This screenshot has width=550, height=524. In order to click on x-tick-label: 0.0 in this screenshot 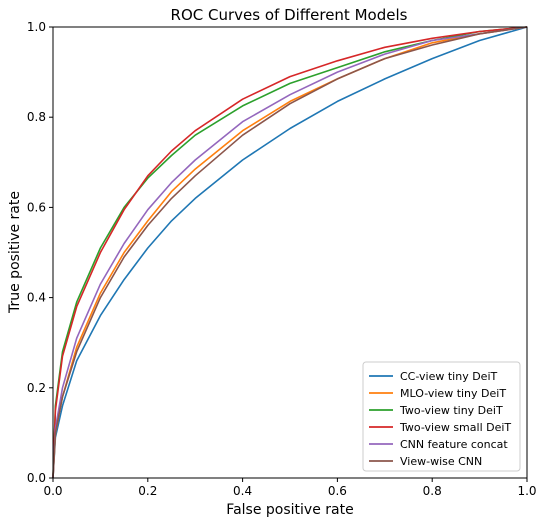, I will do `click(52, 491)`.